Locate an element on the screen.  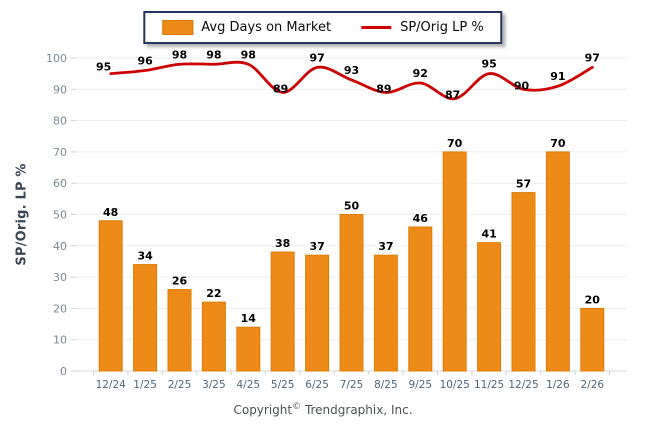
bar-value-label: 41 is located at coordinates (488, 234).